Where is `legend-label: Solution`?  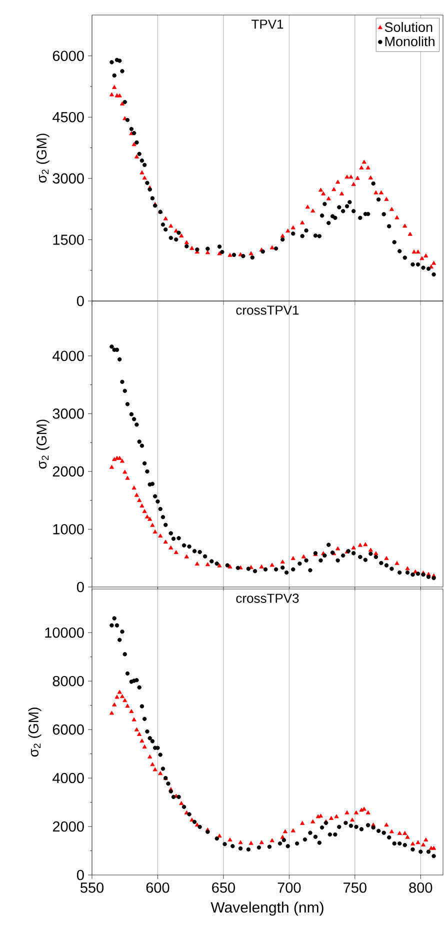
legend-label: Solution is located at coordinates (408, 27).